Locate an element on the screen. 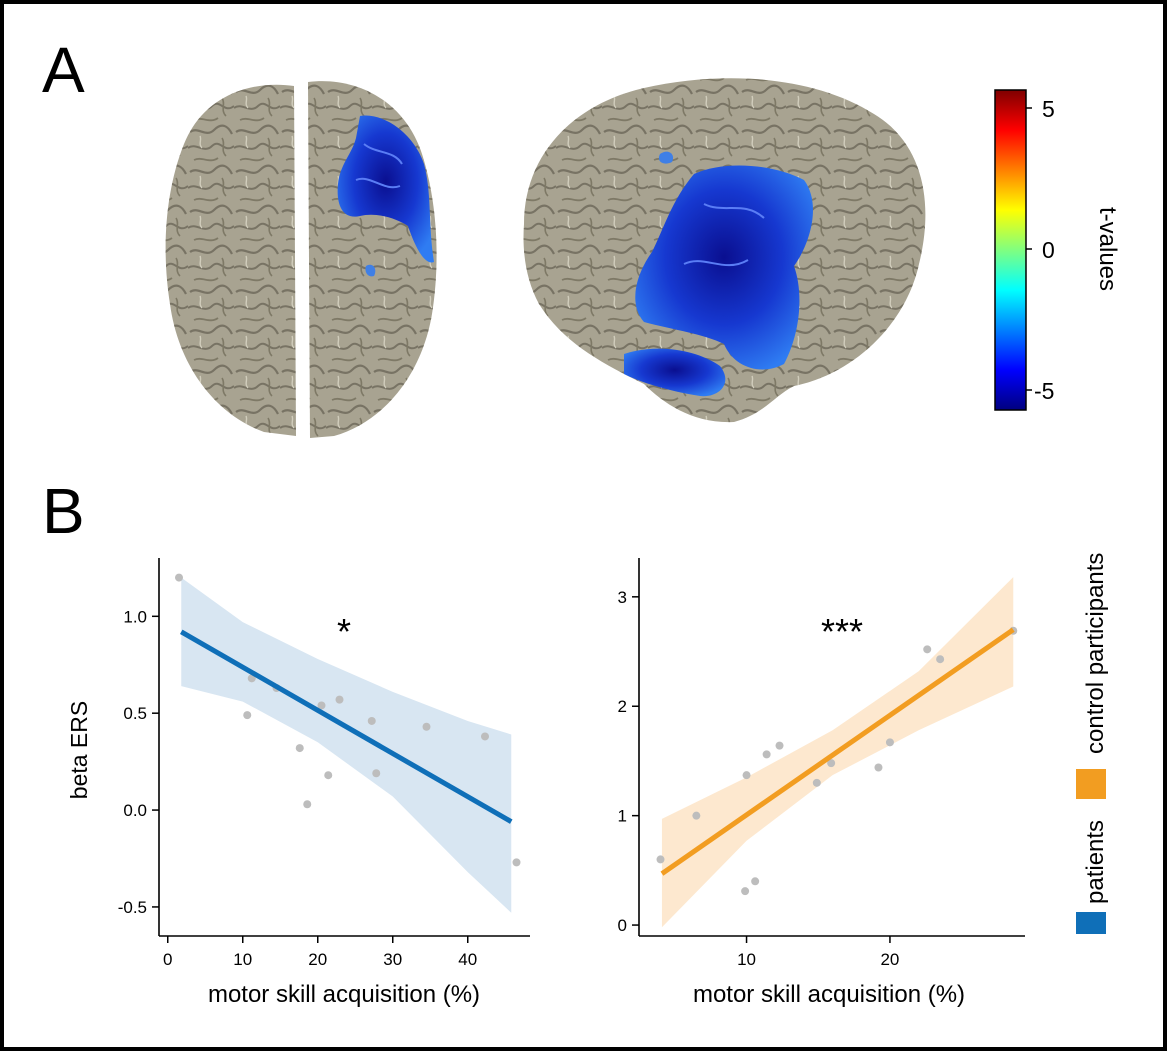  legend-swatch-controls is located at coordinates (1091, 784).